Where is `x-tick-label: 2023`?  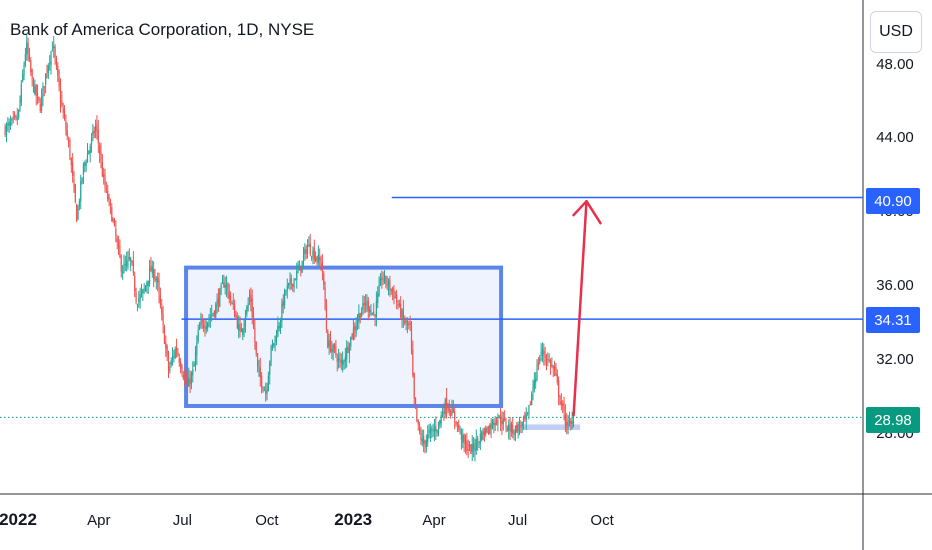 x-tick-label: 2023 is located at coordinates (353, 519).